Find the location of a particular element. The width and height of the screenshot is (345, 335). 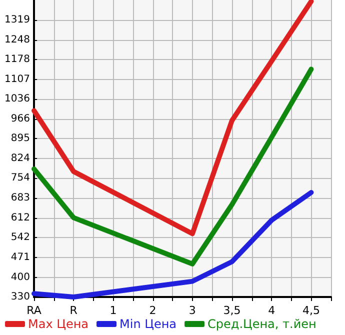

x-tick-label: 4 is located at coordinates (272, 310).